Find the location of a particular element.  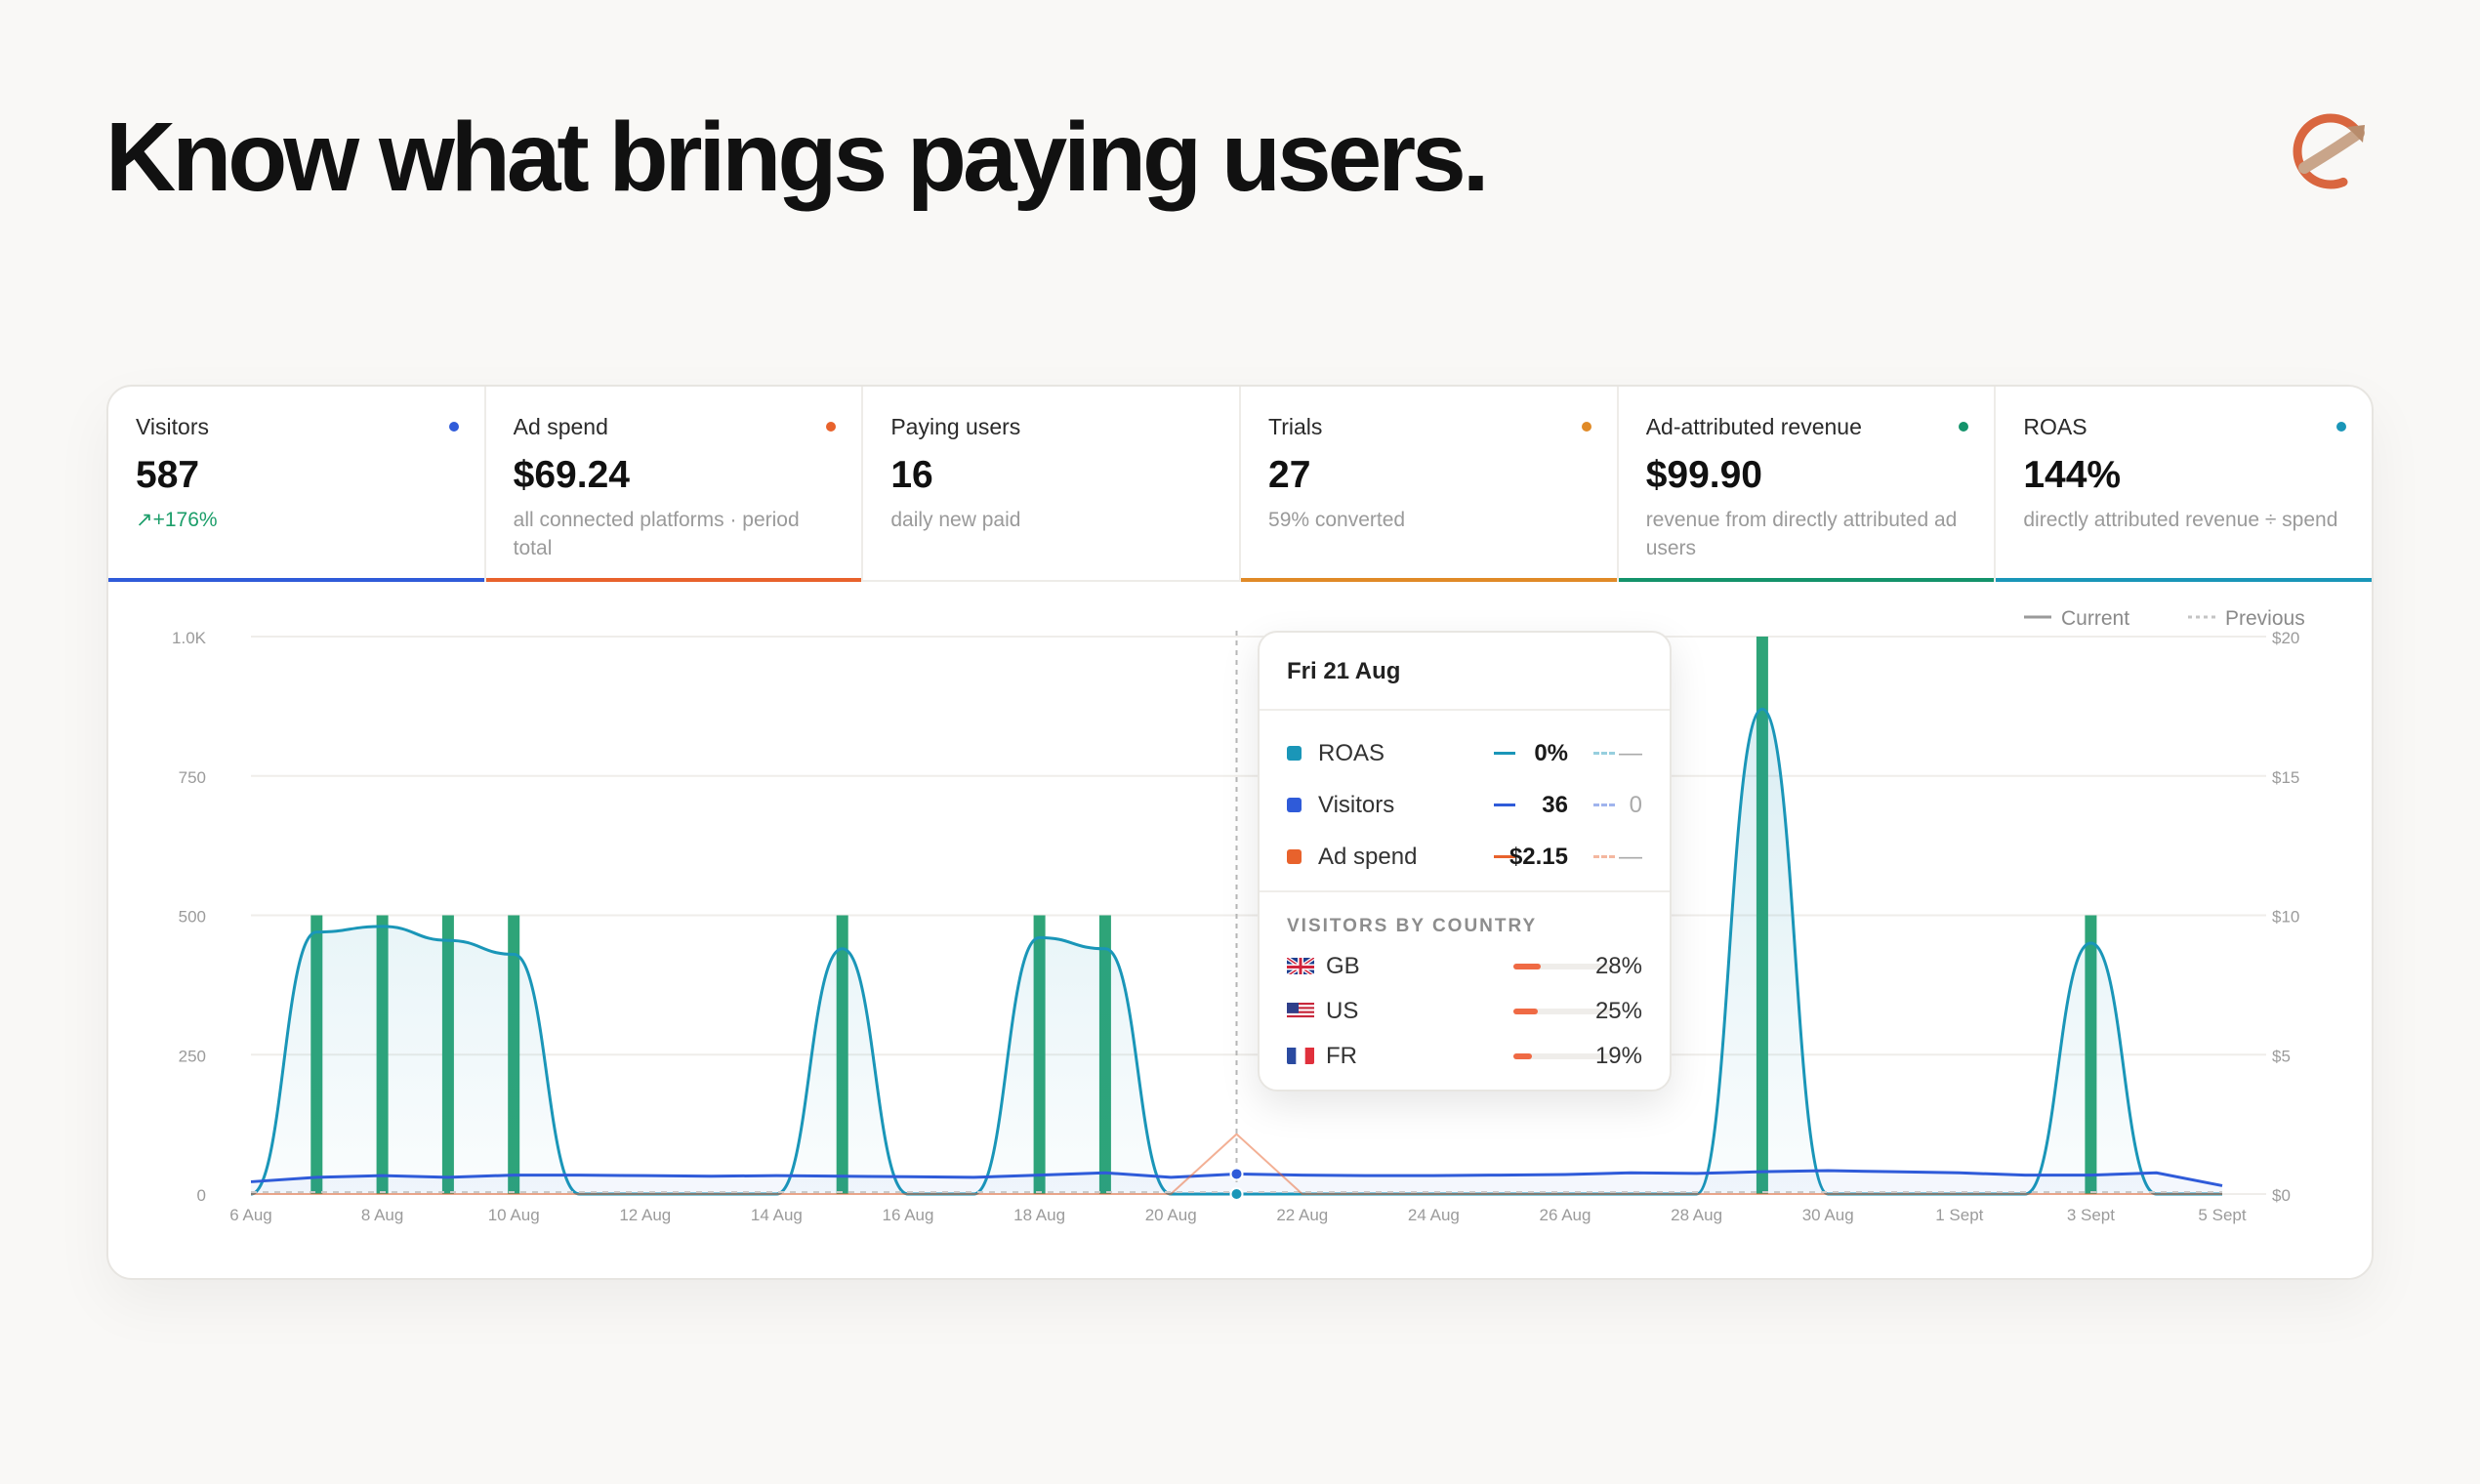

metric-value: 587 is located at coordinates (168, 475).